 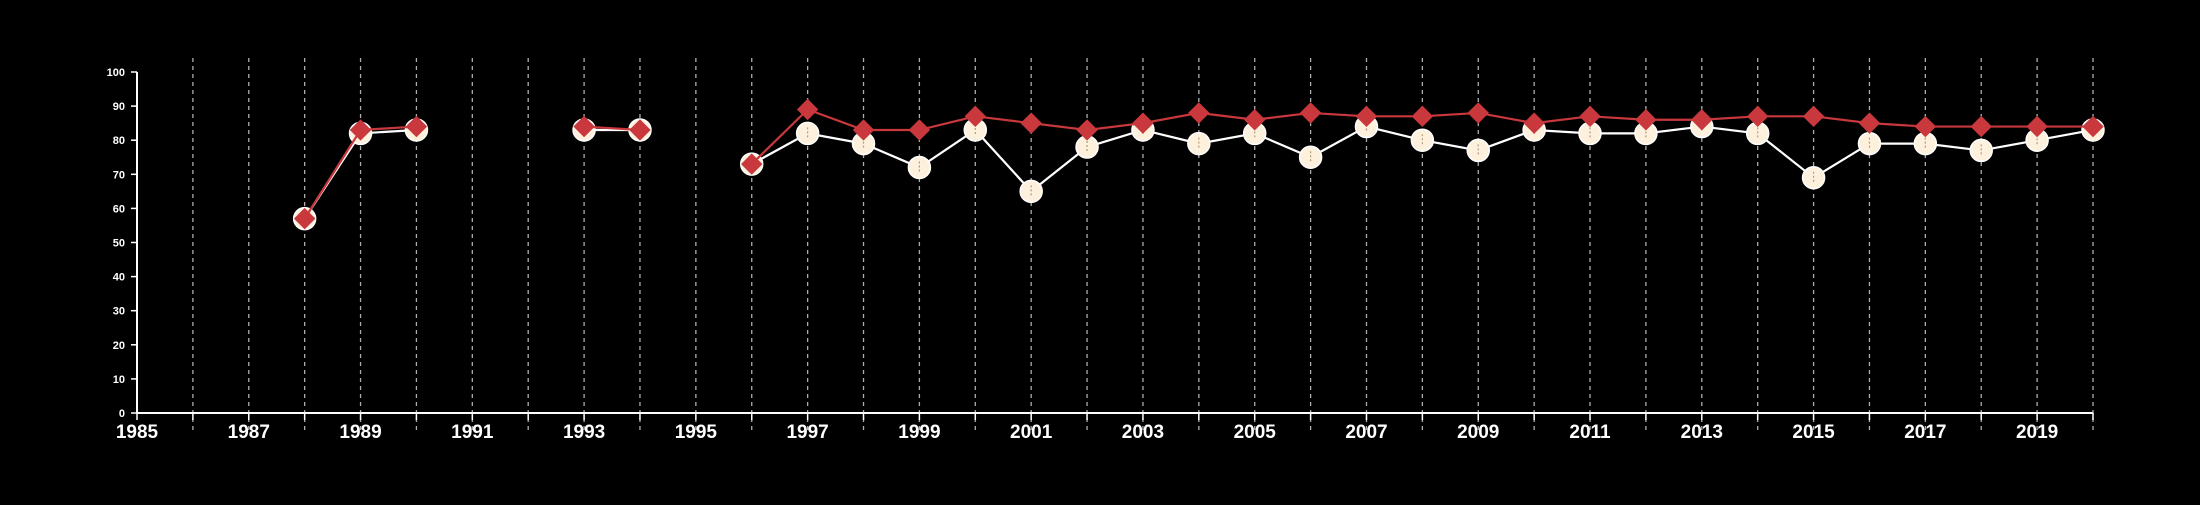 I want to click on y-tick-label: 40, so click(x=119, y=278).